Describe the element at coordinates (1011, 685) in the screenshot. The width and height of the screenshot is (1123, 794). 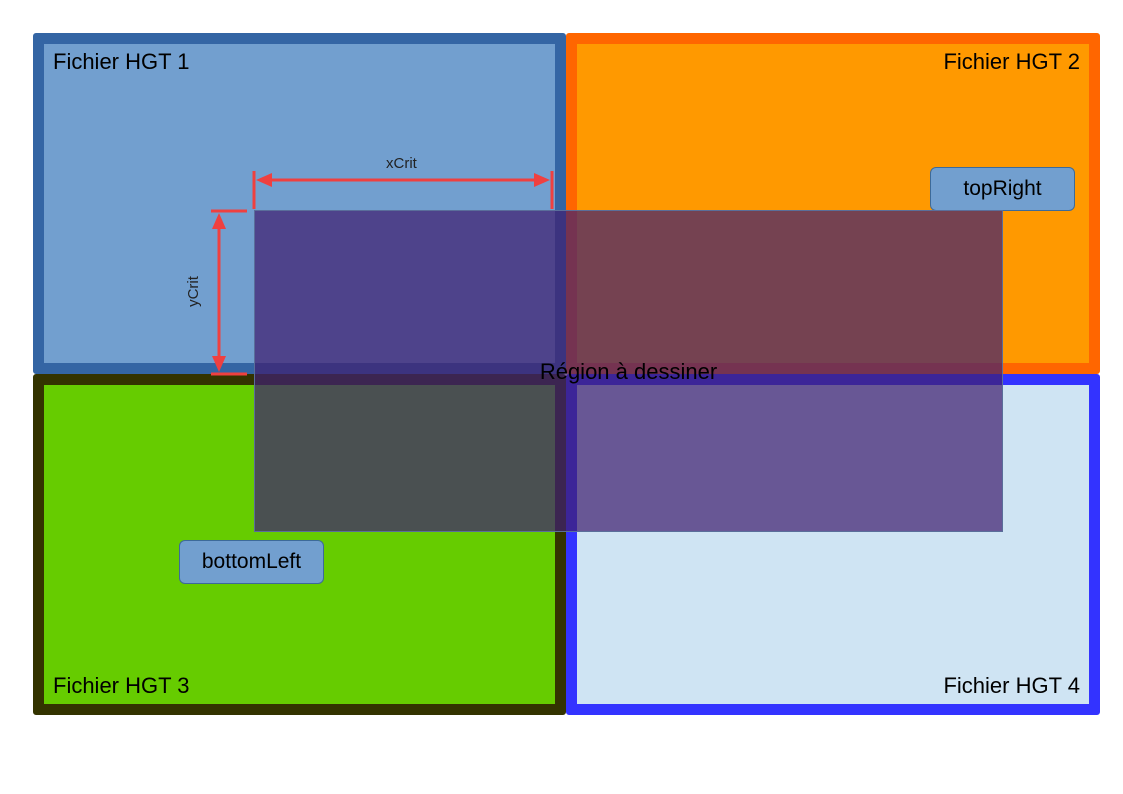
I see `hgt-file-4-label: Fichier HGT 4` at that location.